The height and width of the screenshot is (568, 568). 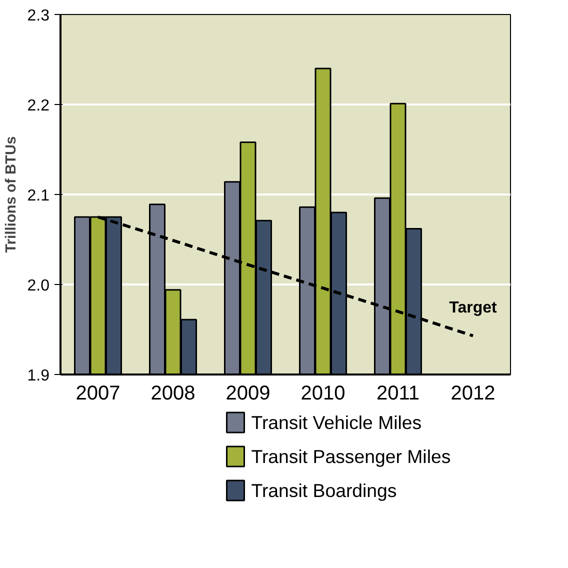 What do you see at coordinates (248, 393) in the screenshot?
I see `x-tick-label: 2009` at bounding box center [248, 393].